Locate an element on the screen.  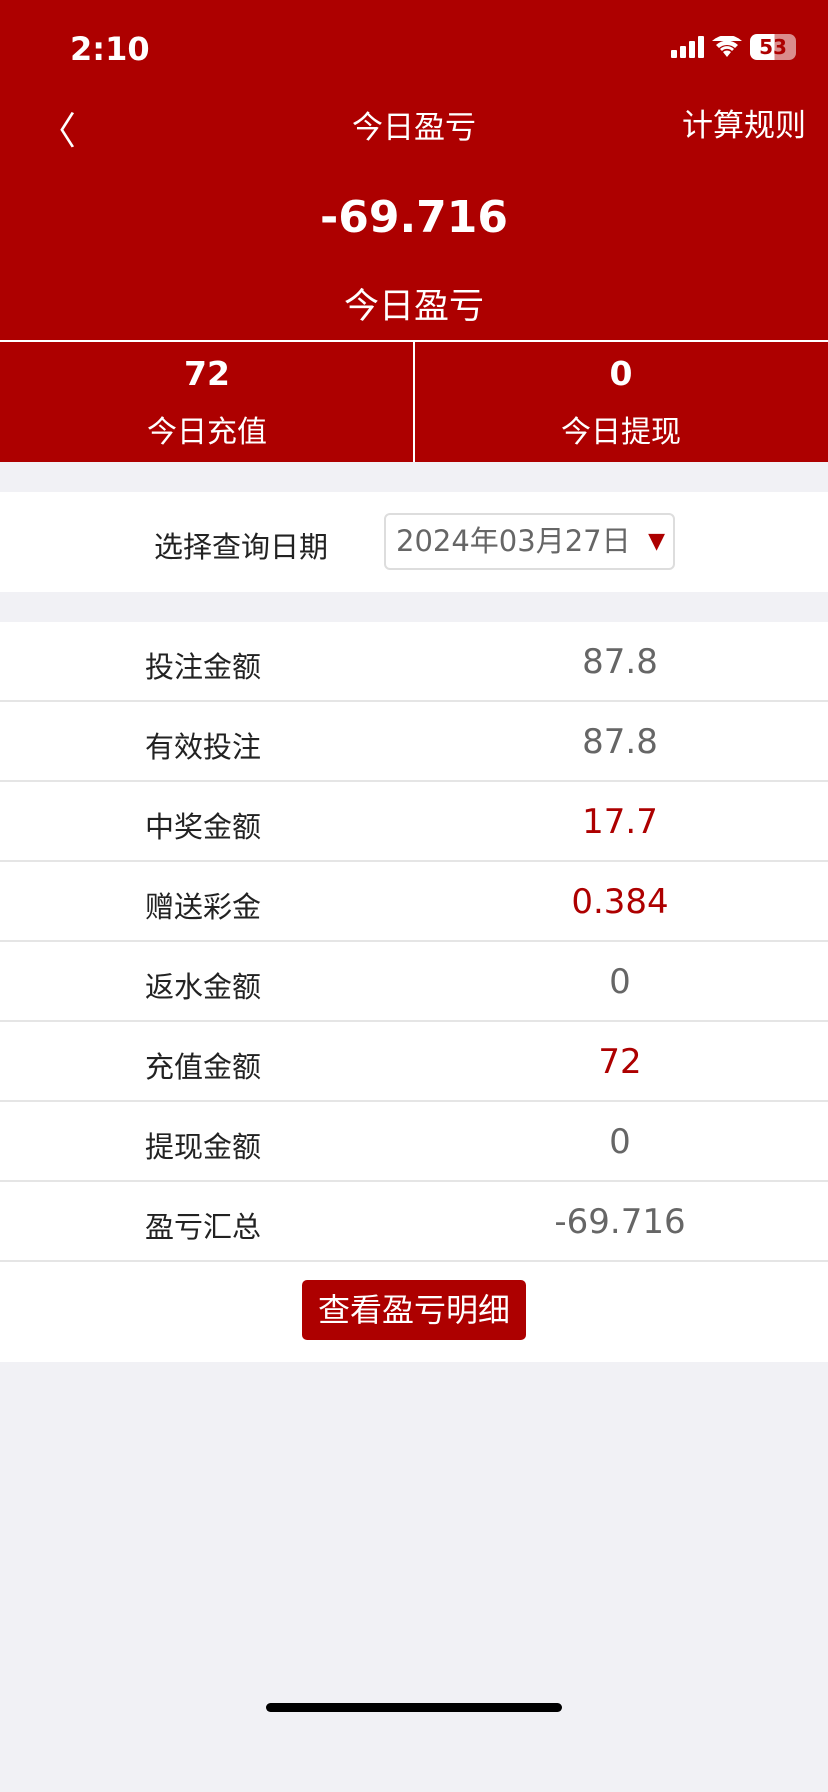
list-row: 提现金额 0 is located at coordinates (414, 1142).